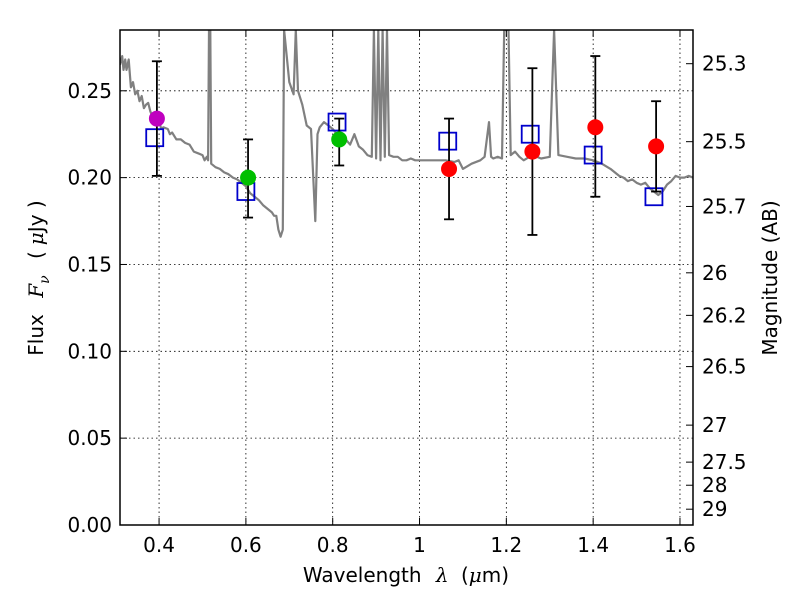 The height and width of the screenshot is (600, 800). I want to click on x-axis-label: Wavelength λ (μm), so click(406, 575).